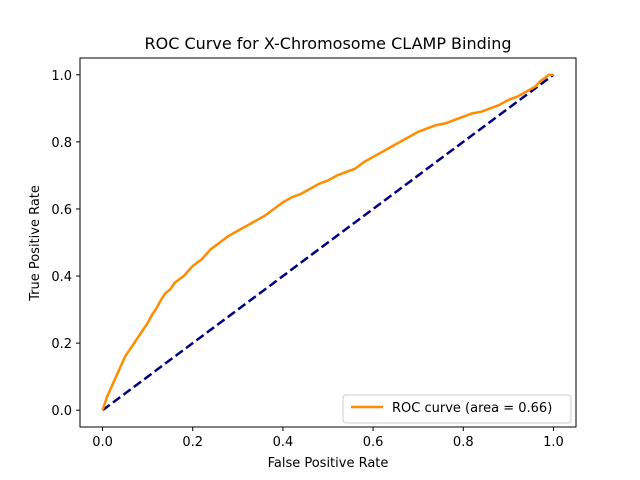 The height and width of the screenshot is (480, 640). Describe the element at coordinates (61, 210) in the screenshot. I see `y-tick-label: 0.6` at that location.